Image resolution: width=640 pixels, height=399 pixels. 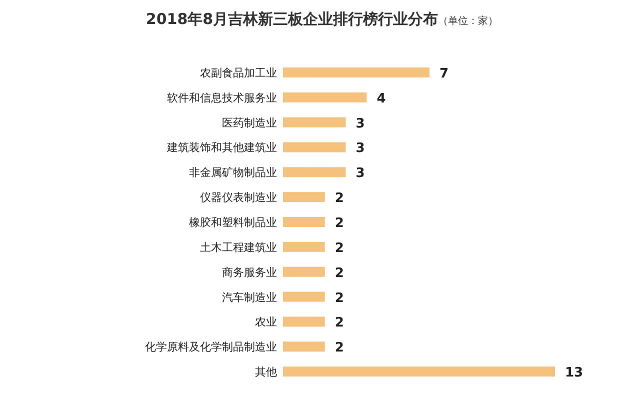 What do you see at coordinates (221, 147) in the screenshot?
I see `y-tick-label: 建筑装饰和其他建筑业` at bounding box center [221, 147].